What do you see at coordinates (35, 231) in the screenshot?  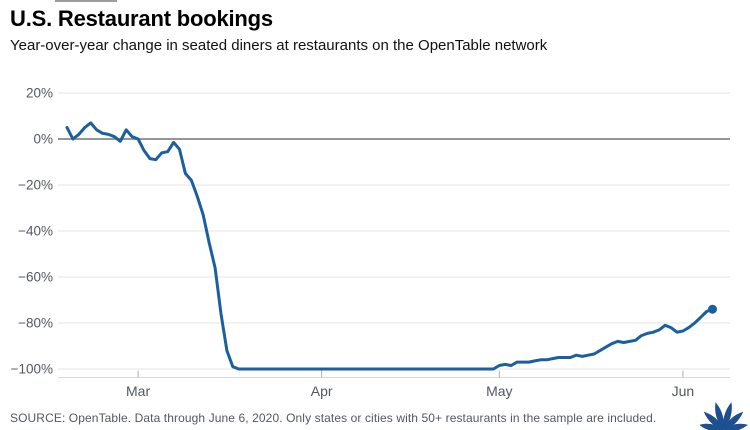 I see `y-axis-label: −40%` at bounding box center [35, 231].